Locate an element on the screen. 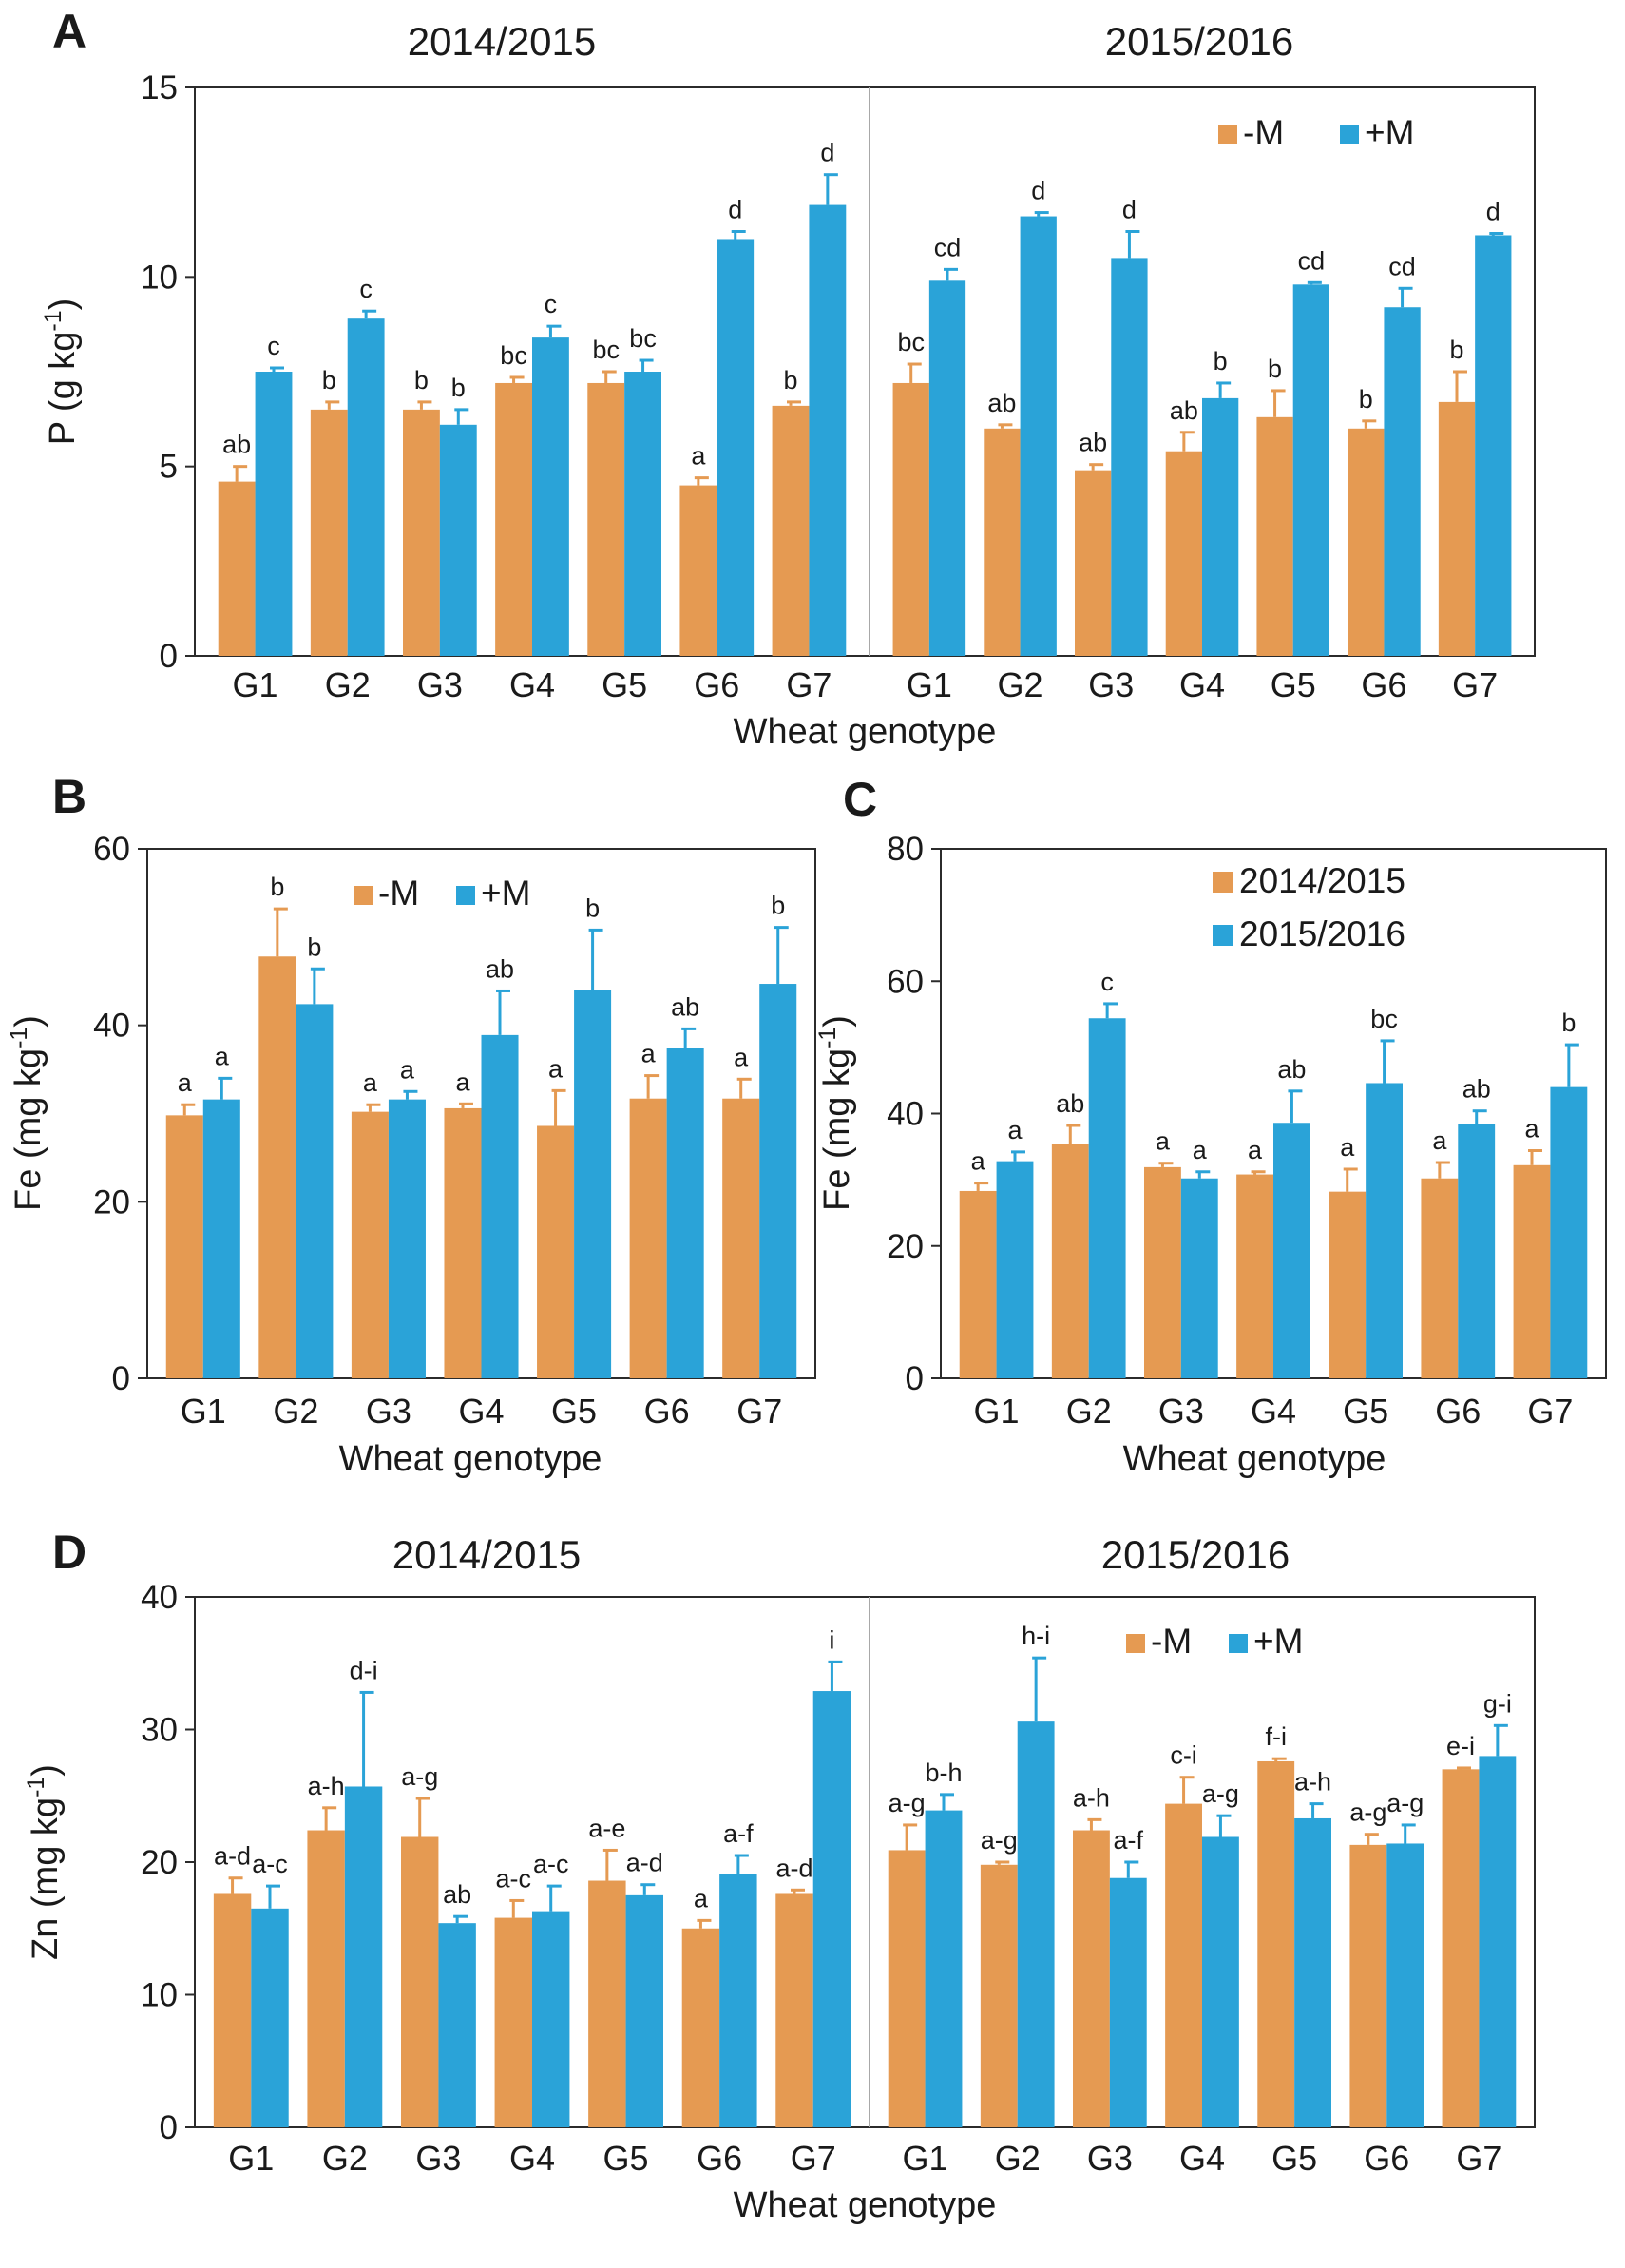 Image resolution: width=1625 pixels, height=2268 pixels. x-axis-title: Wheat genotype is located at coordinates (1255, 1459).